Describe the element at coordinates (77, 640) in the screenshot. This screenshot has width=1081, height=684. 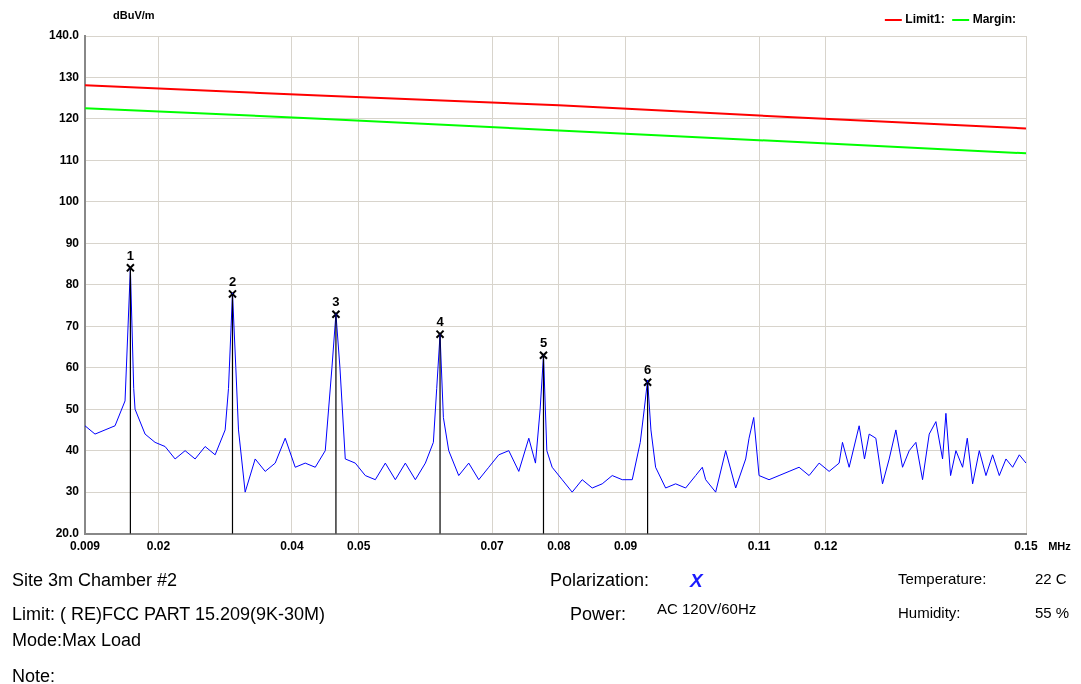
I see `text: Mode:Max Load` at that location.